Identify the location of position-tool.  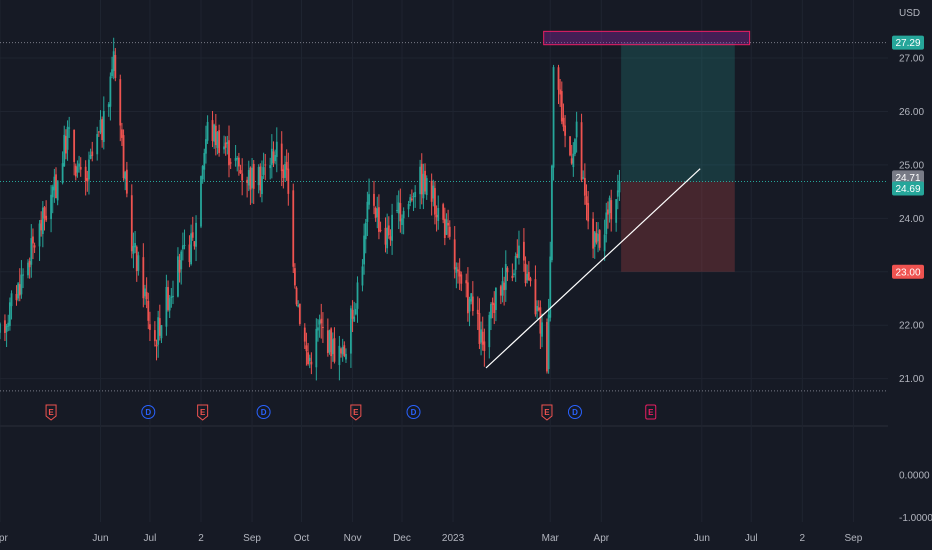
(678, 157).